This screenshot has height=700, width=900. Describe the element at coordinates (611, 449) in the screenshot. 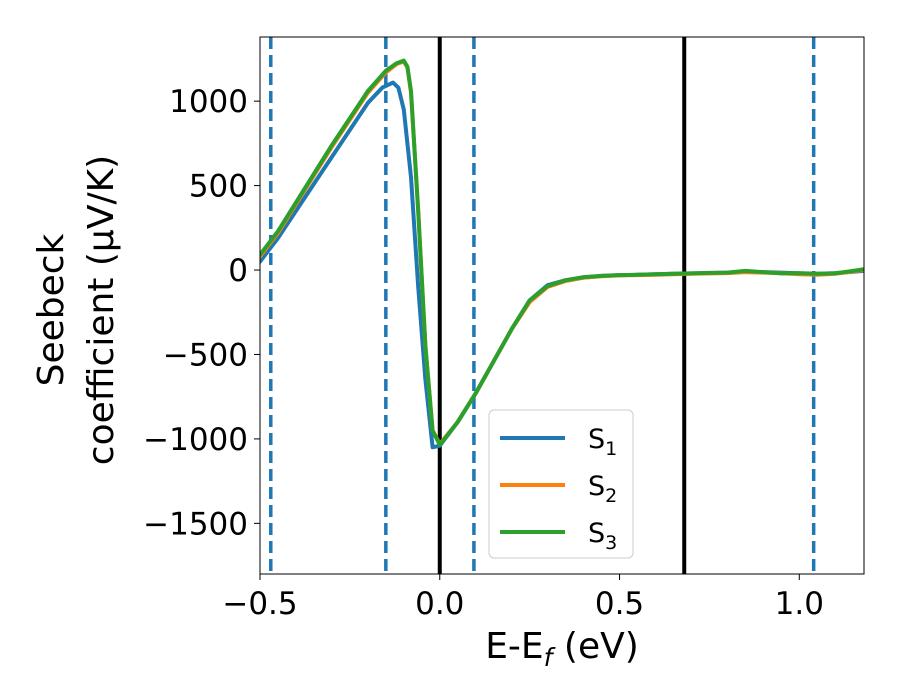

I see `legend-label-subscript: 1` at that location.